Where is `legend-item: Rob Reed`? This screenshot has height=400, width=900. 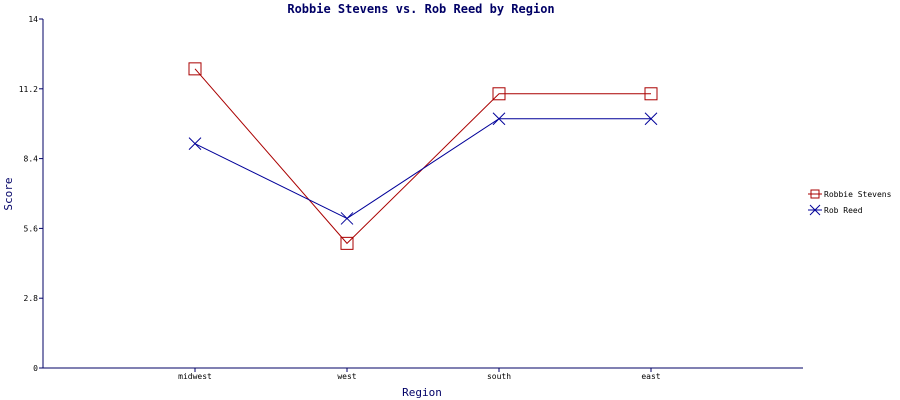 legend-item: Rob Reed is located at coordinates (835, 210).